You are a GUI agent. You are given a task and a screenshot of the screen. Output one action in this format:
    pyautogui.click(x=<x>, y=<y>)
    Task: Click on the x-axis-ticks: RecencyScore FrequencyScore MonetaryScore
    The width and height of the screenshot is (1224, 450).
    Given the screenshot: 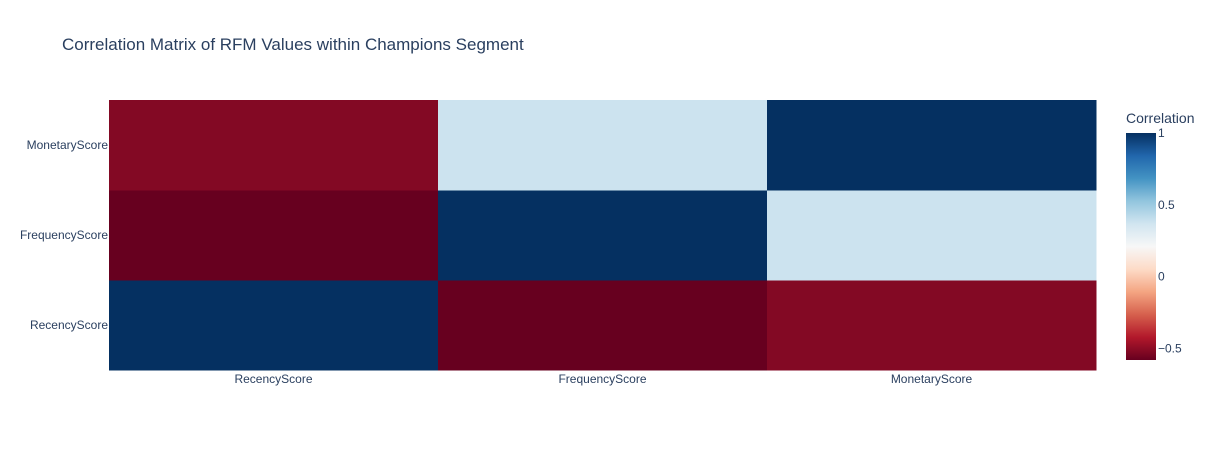 What is the action you would take?
    pyautogui.click(x=603, y=379)
    